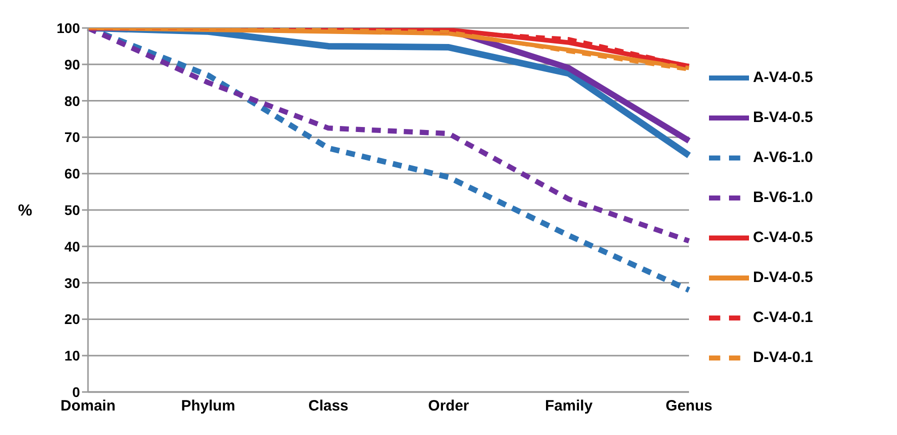  I want to click on legend-label: B-V6-1.0, so click(783, 197).